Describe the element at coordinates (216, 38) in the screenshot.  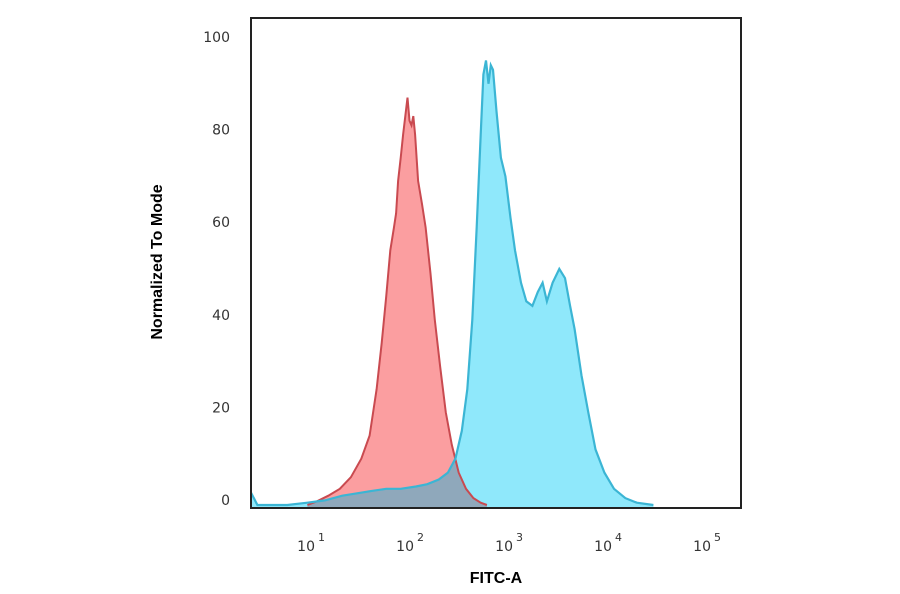
I see `y-tick-label: 100` at that location.